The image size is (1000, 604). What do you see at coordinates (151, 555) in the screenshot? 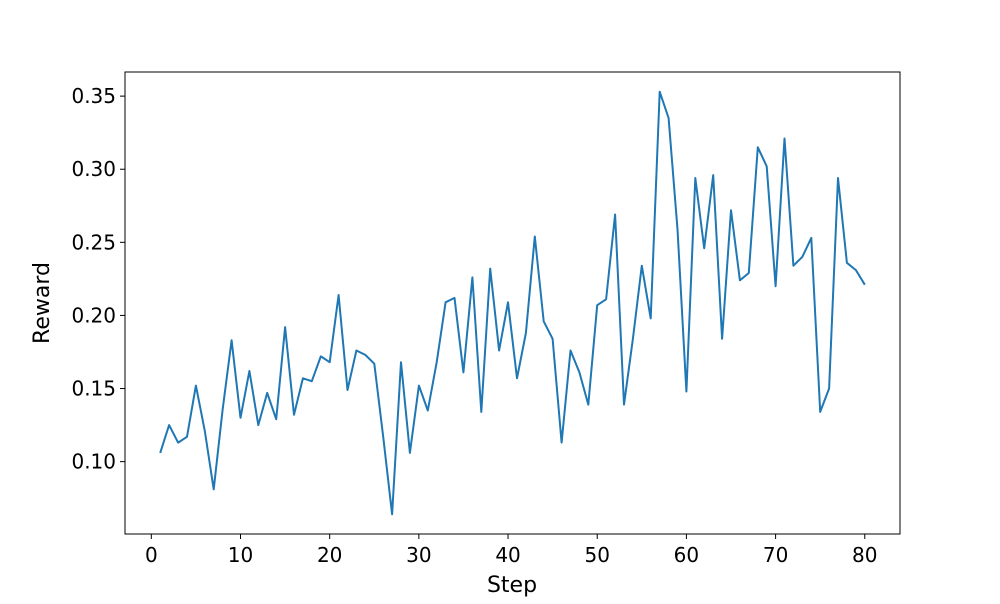
I see `x-tick-label: 0` at bounding box center [151, 555].